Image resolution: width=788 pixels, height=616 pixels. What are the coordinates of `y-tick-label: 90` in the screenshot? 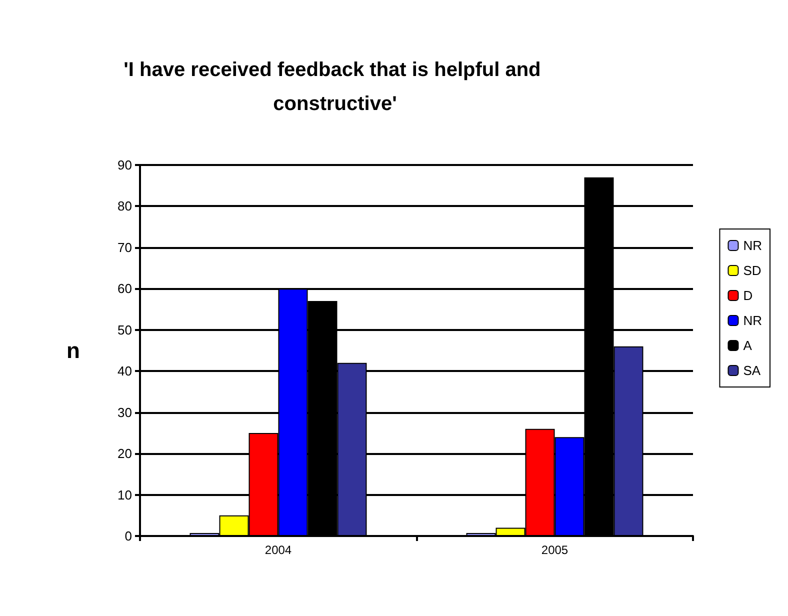 It's located at (125, 165).